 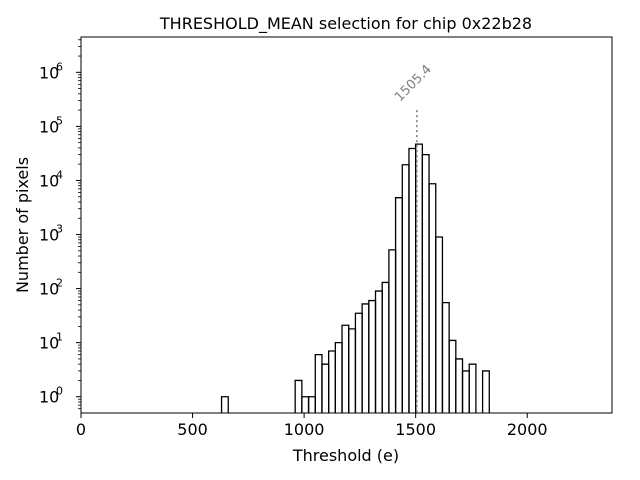 I want to click on x-tick-label: 1500, so click(x=415, y=429).